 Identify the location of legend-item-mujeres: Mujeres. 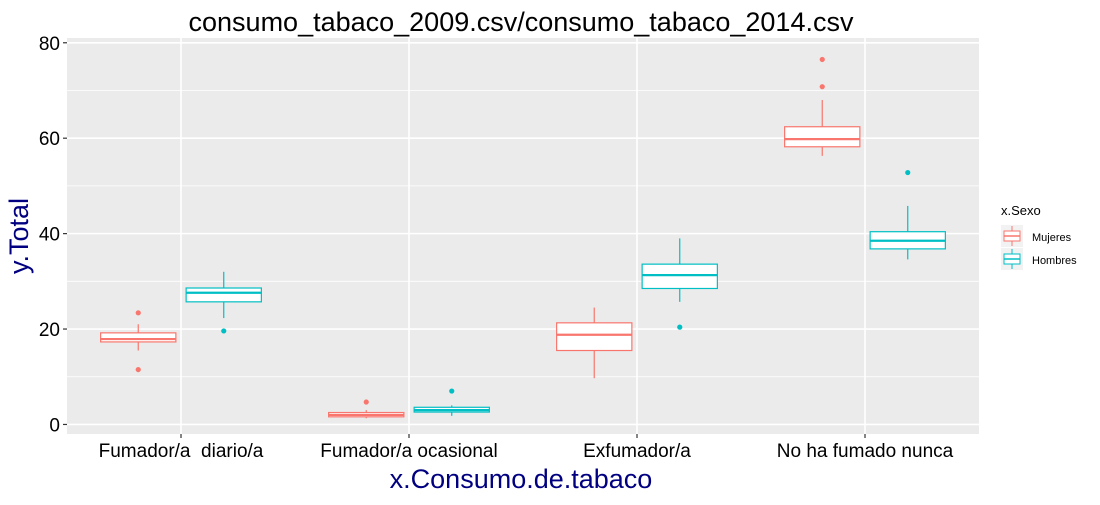
(1036, 236).